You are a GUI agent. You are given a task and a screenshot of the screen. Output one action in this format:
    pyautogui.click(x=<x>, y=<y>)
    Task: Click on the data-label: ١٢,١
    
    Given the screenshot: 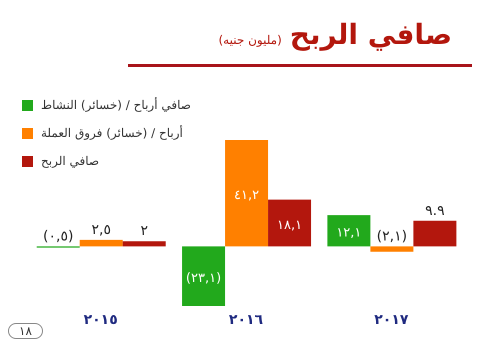 What is the action you would take?
    pyautogui.click(x=349, y=233)
    